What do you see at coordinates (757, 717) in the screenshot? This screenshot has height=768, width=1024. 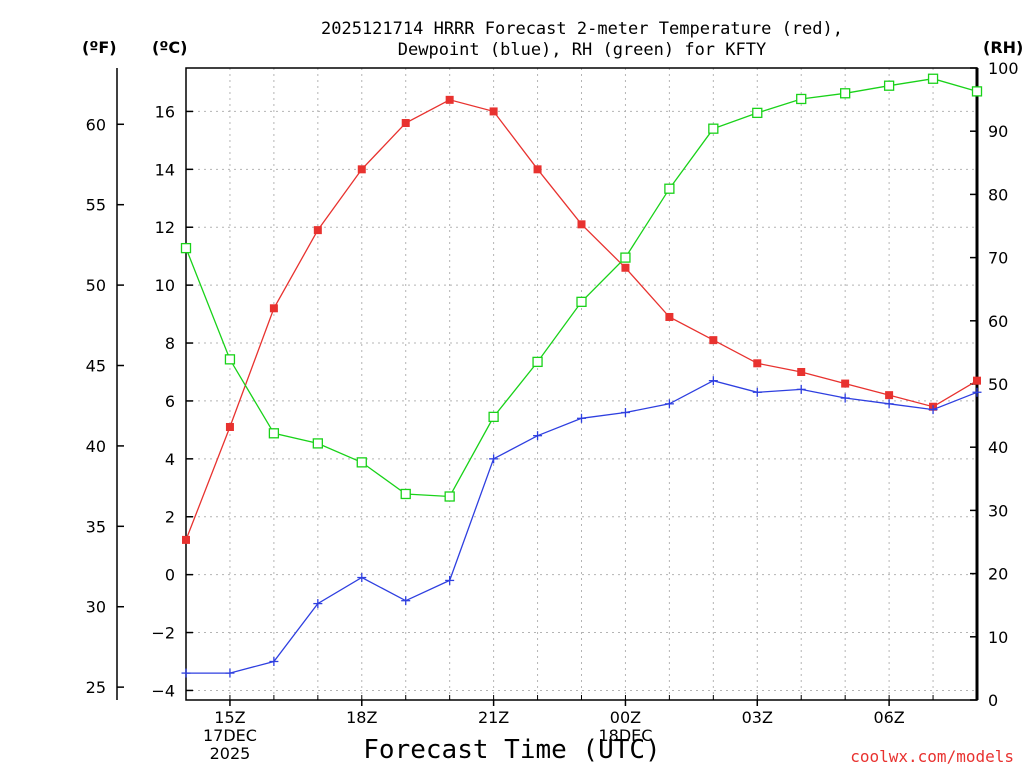 I see `x-tick-label: 03Z` at bounding box center [757, 717].